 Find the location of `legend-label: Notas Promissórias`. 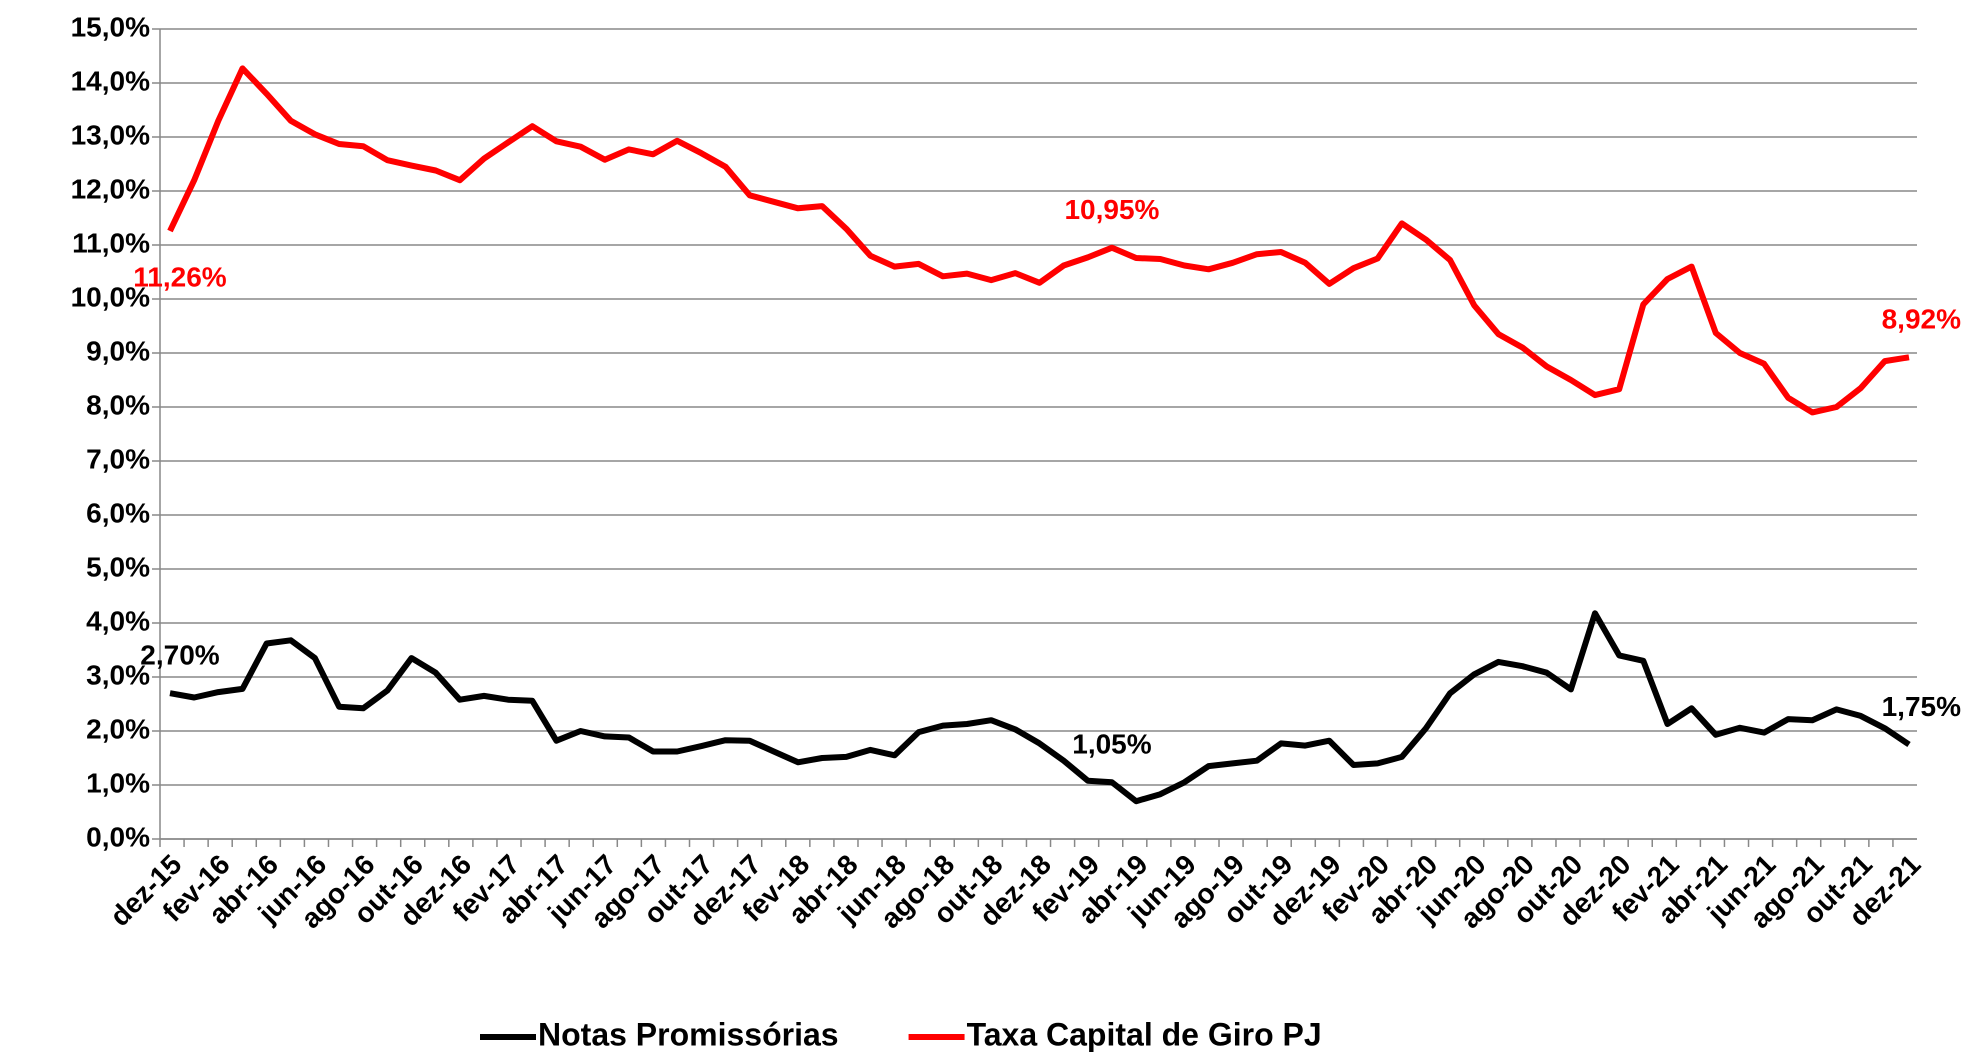

legend-label: Notas Promissórias is located at coordinates (688, 1034).